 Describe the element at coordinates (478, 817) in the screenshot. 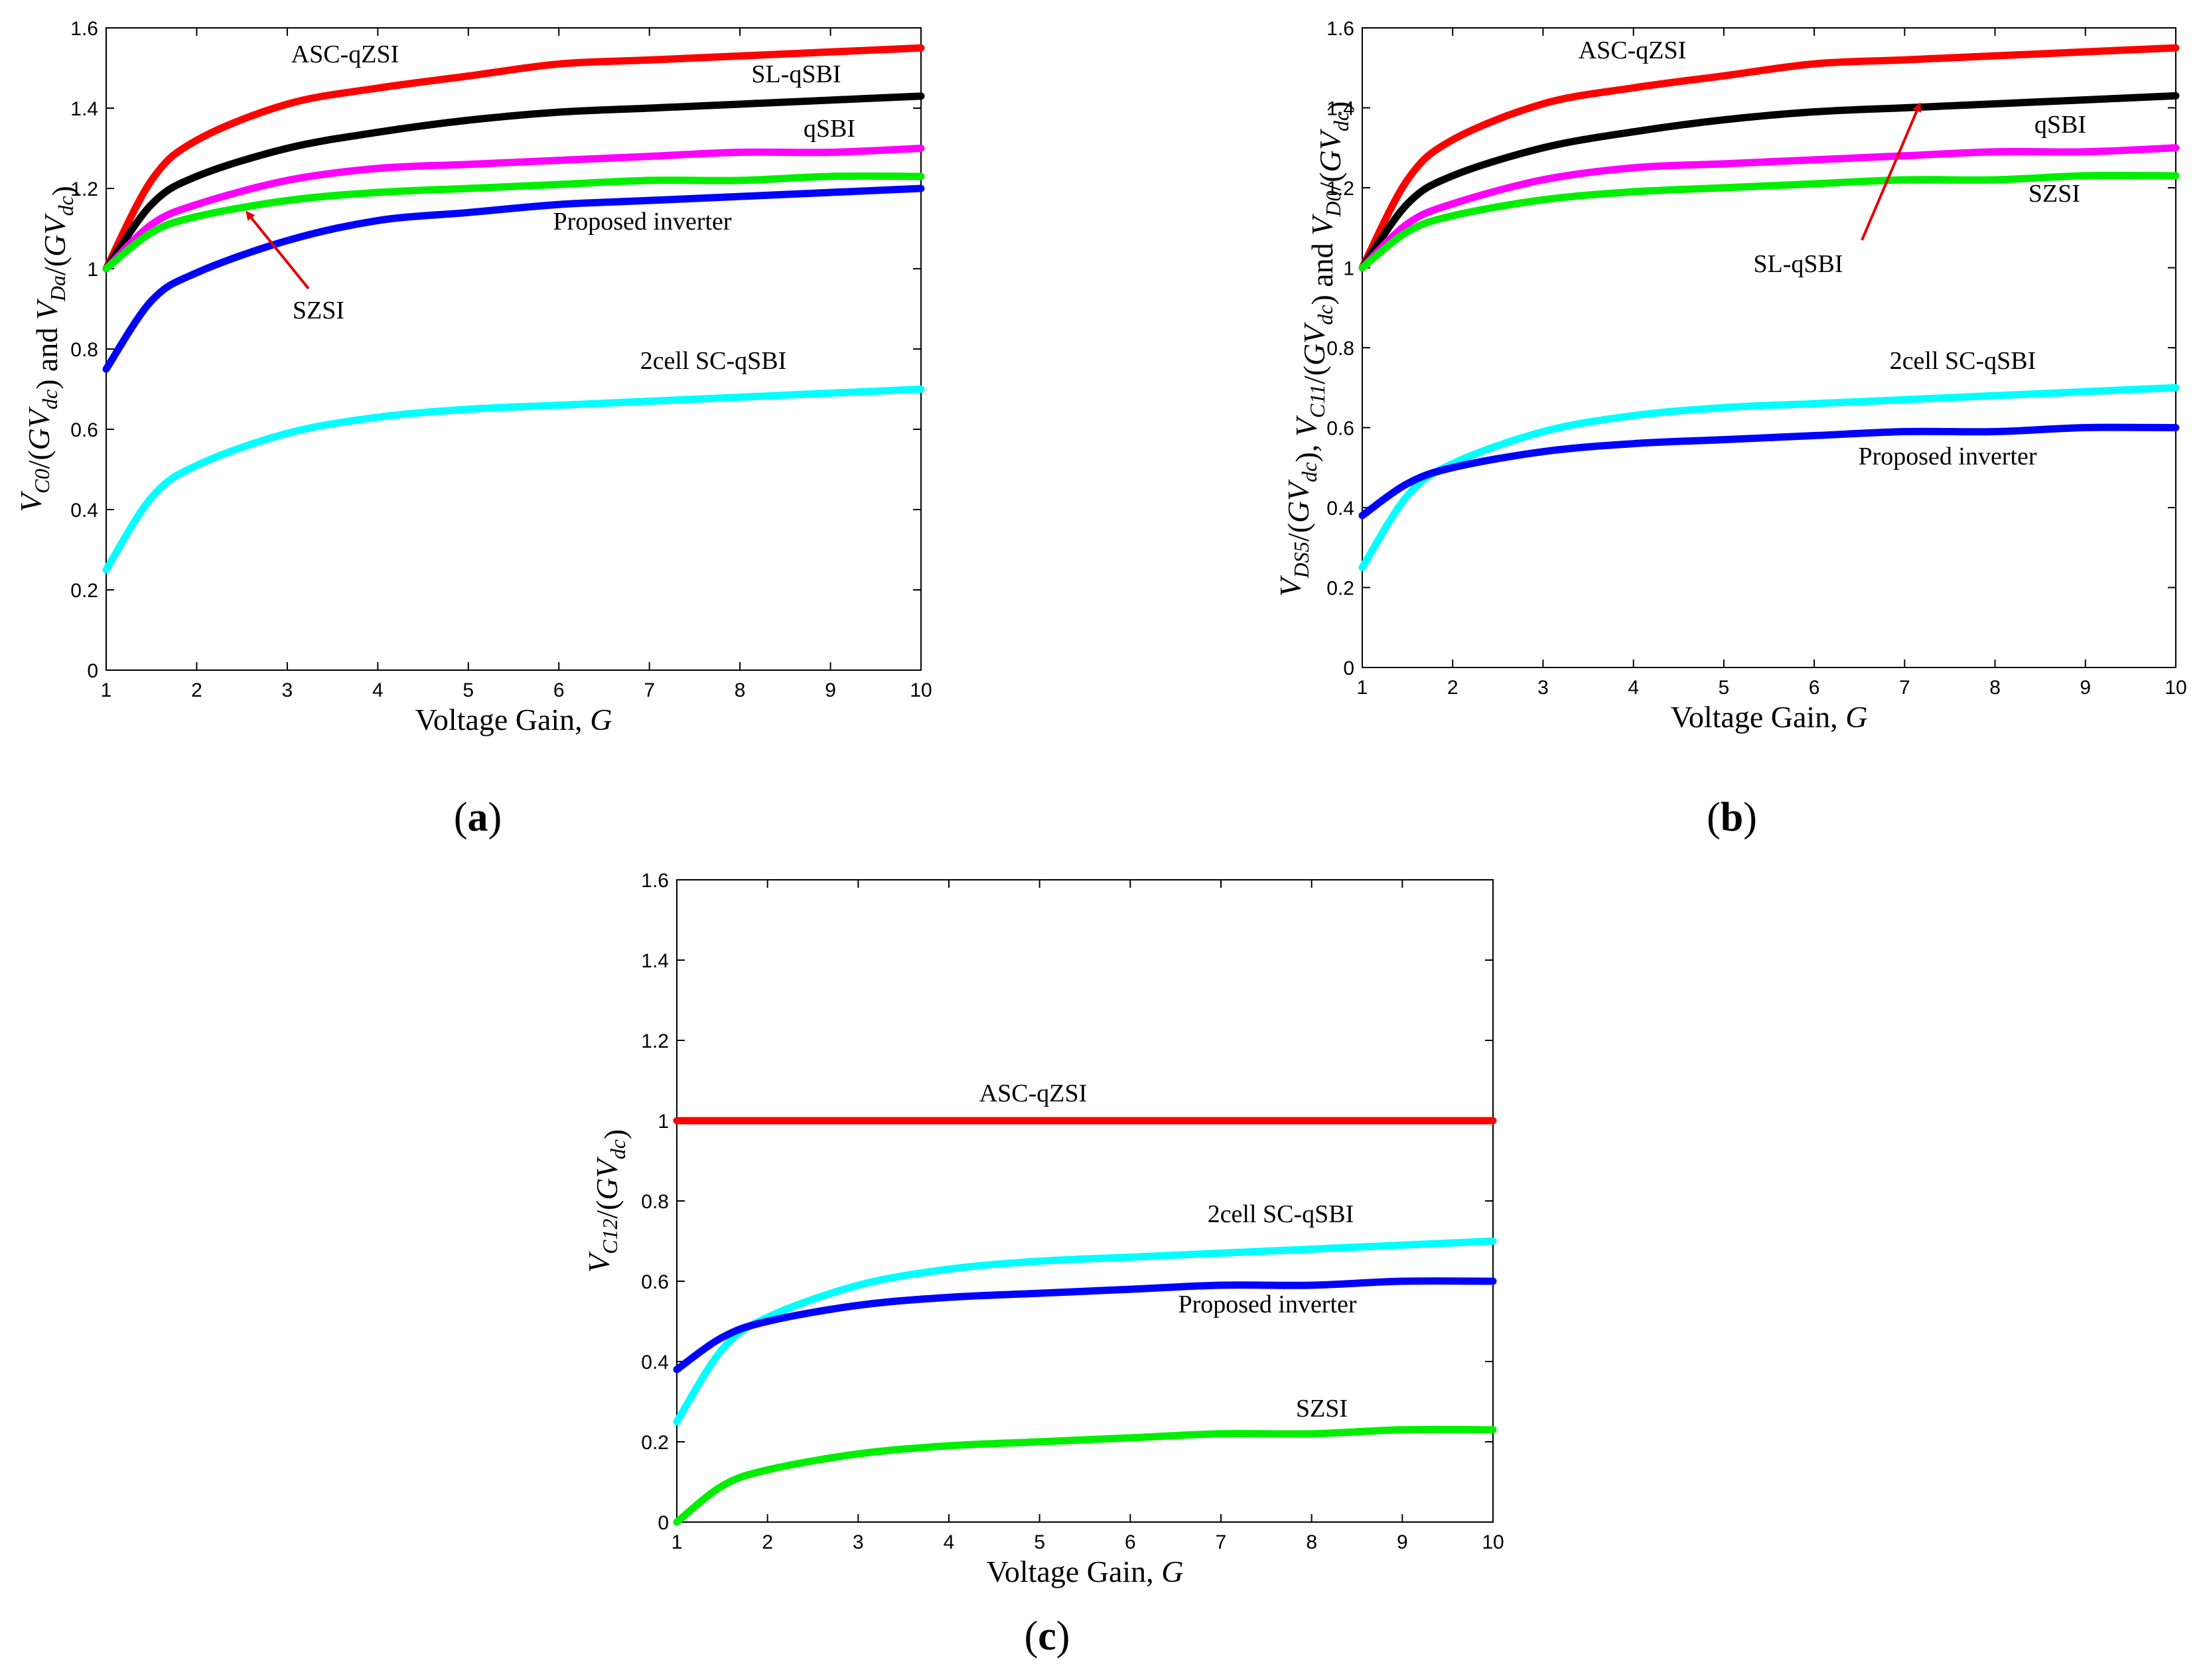

I see `panel-label-a: (a)` at that location.